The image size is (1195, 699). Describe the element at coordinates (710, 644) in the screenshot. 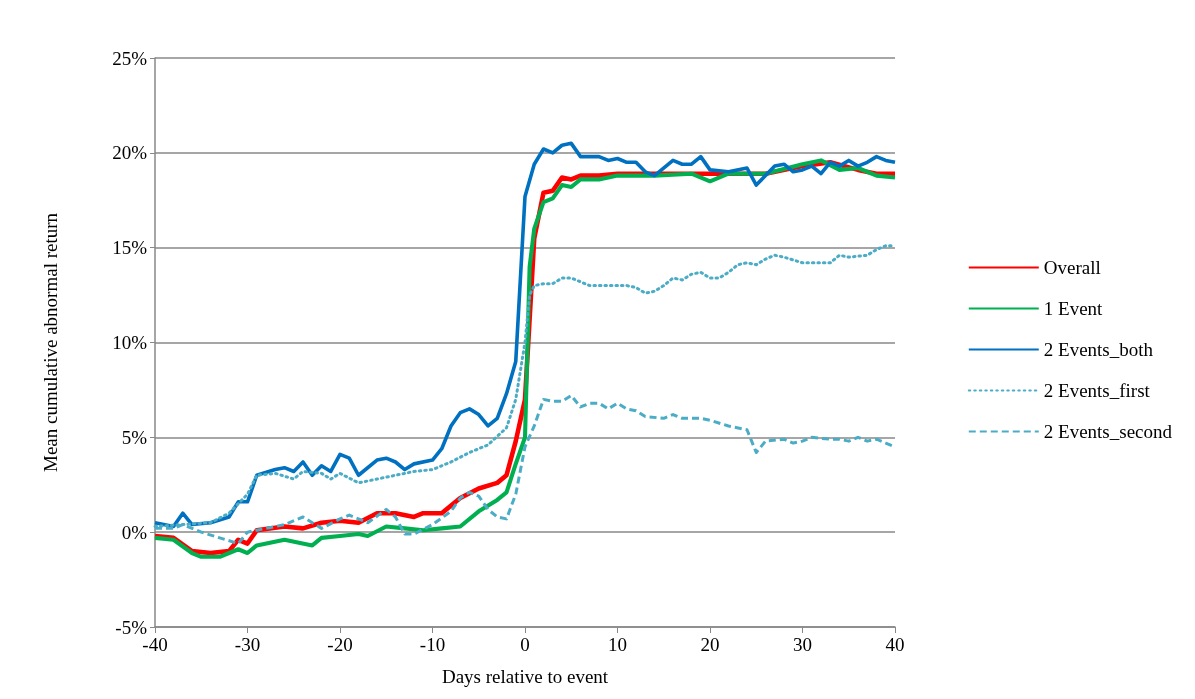

I see `x-tick-label: 20` at that location.